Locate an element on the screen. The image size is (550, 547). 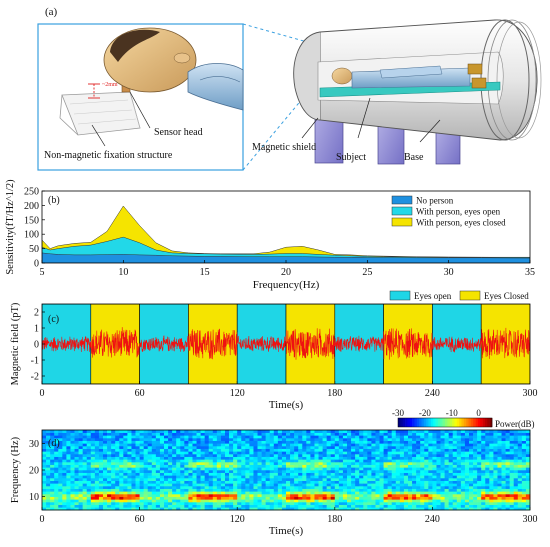
colorbar-swatch is located at coordinates (463, 422).